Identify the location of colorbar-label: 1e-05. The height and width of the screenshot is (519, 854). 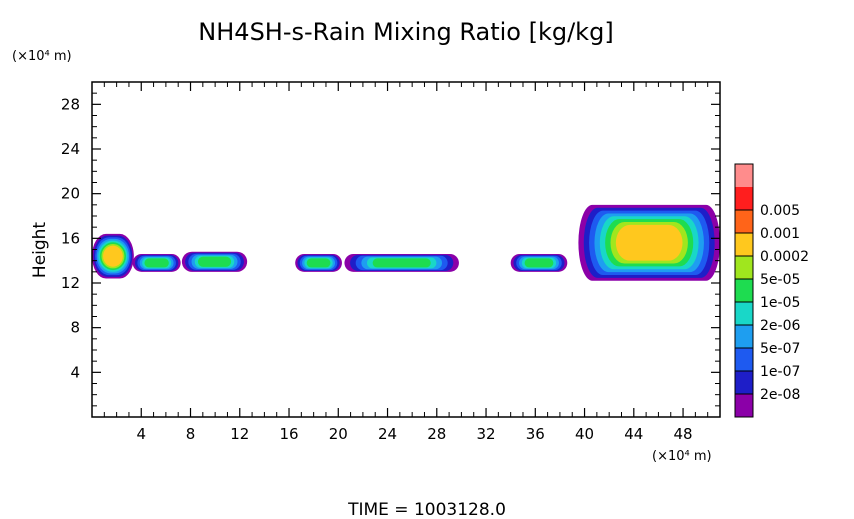
(780, 303).